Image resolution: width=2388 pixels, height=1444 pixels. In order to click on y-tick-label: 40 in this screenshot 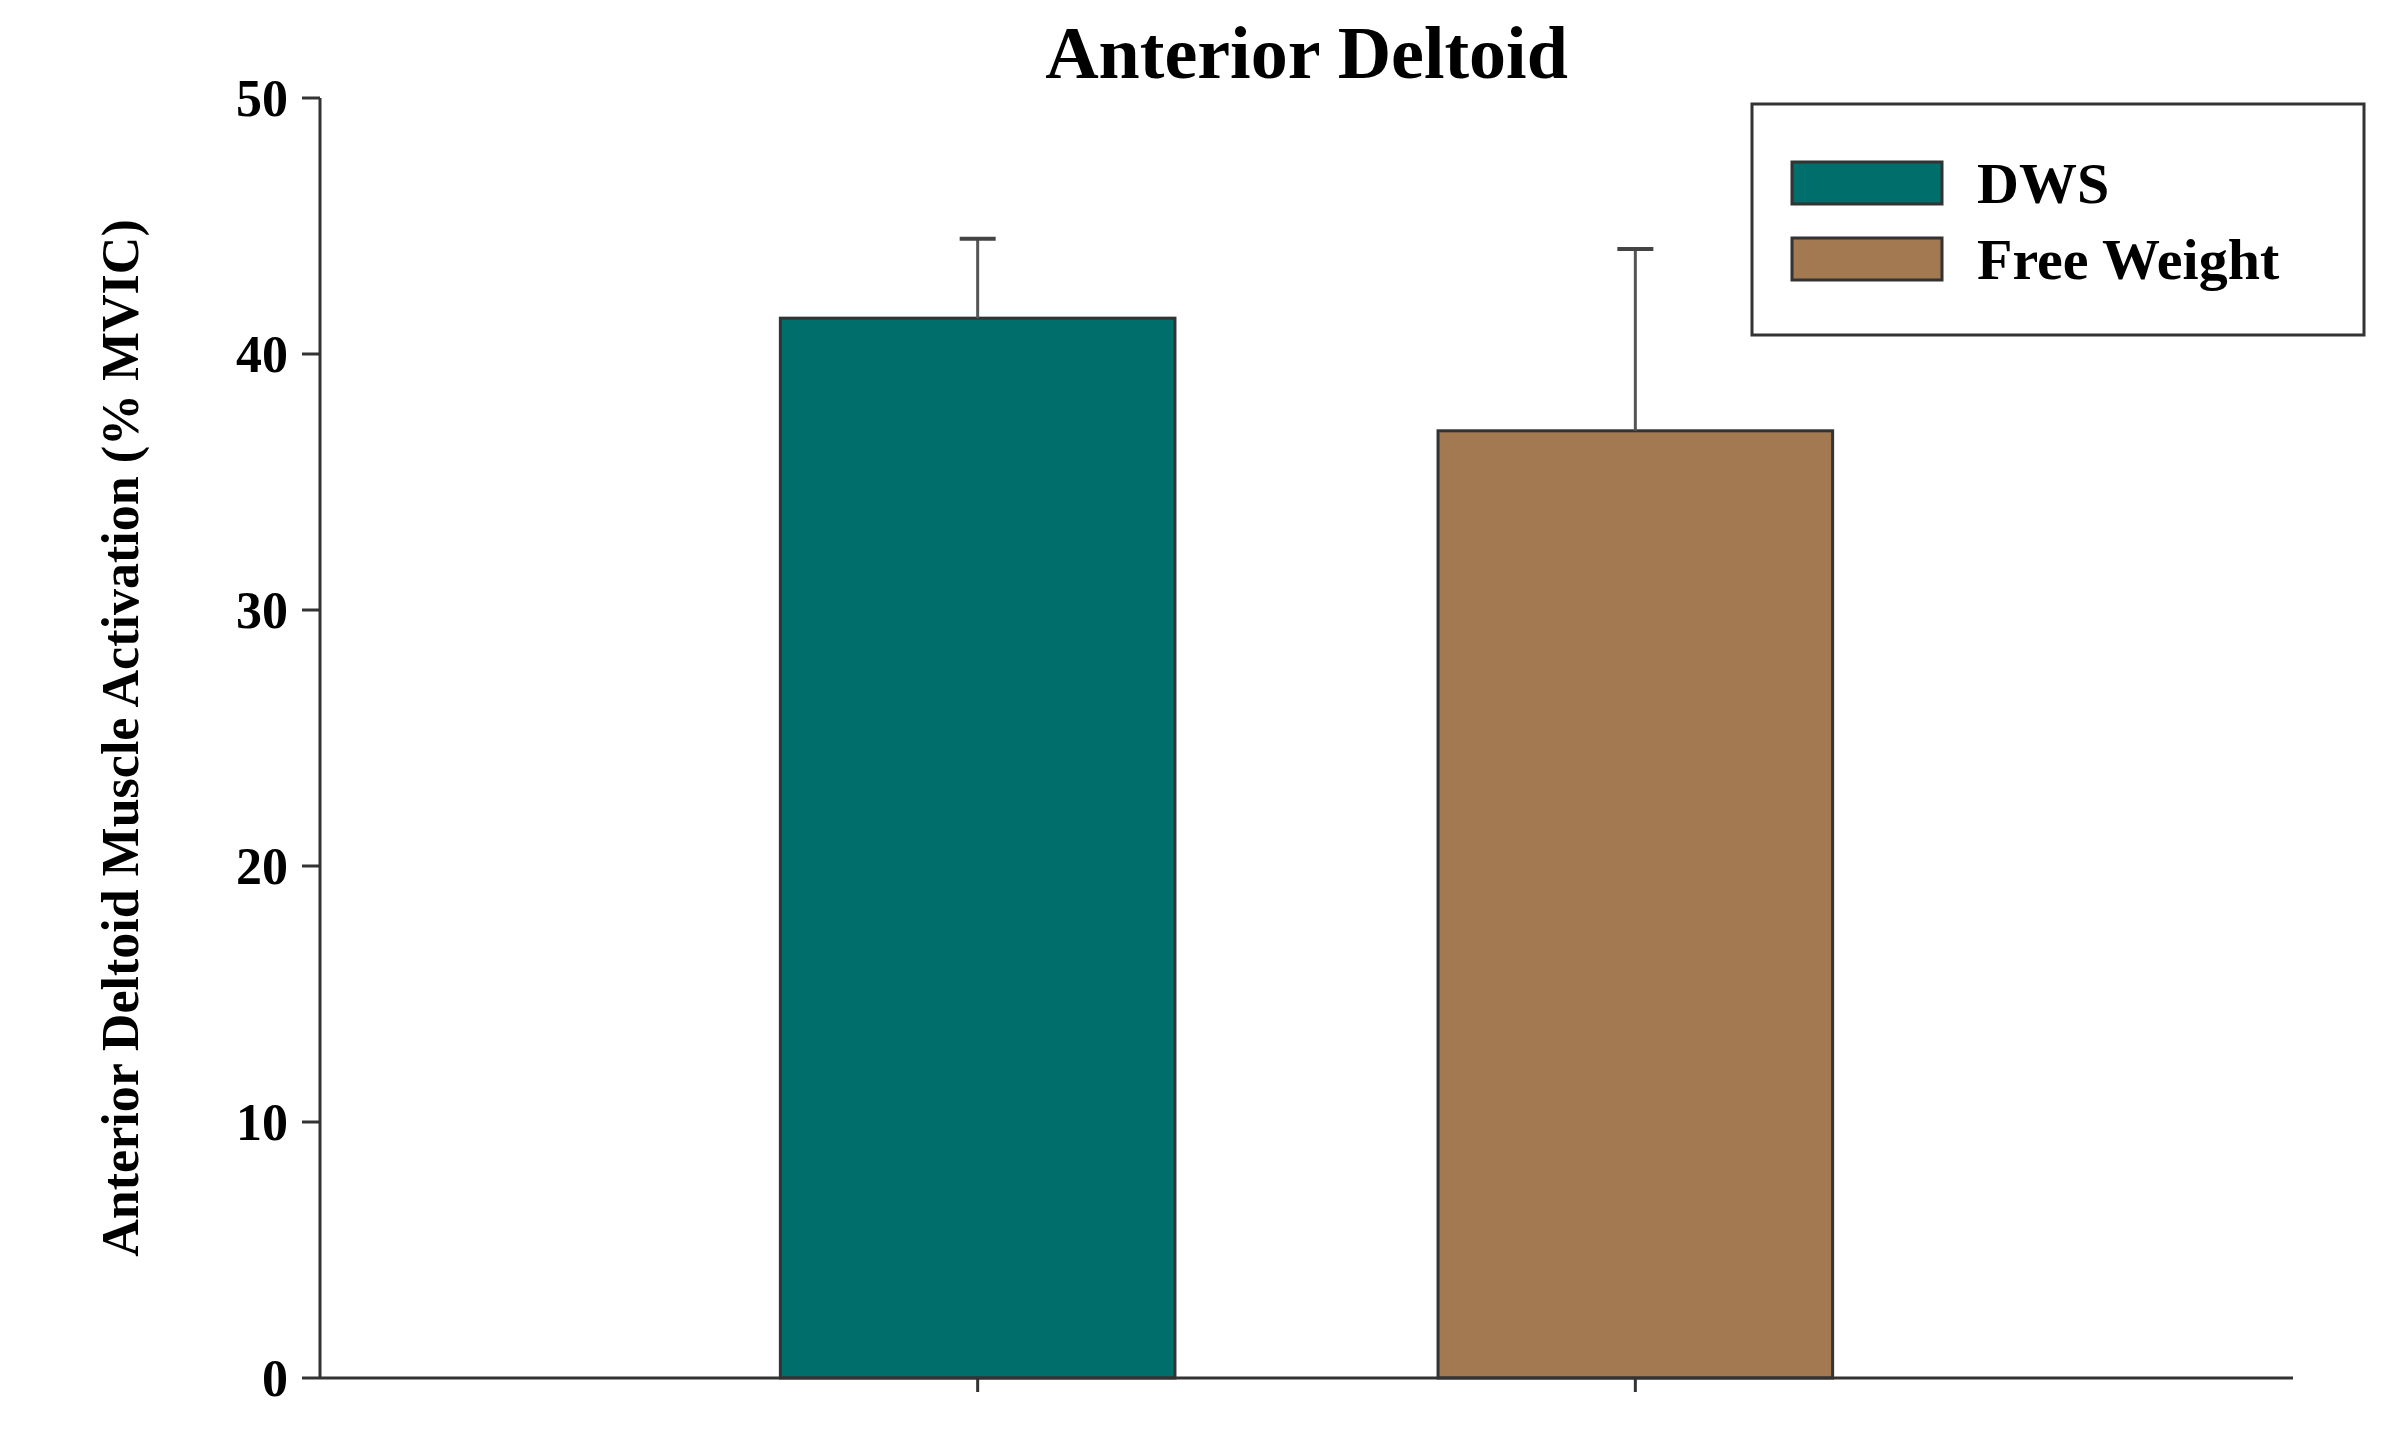, I will do `click(262, 355)`.